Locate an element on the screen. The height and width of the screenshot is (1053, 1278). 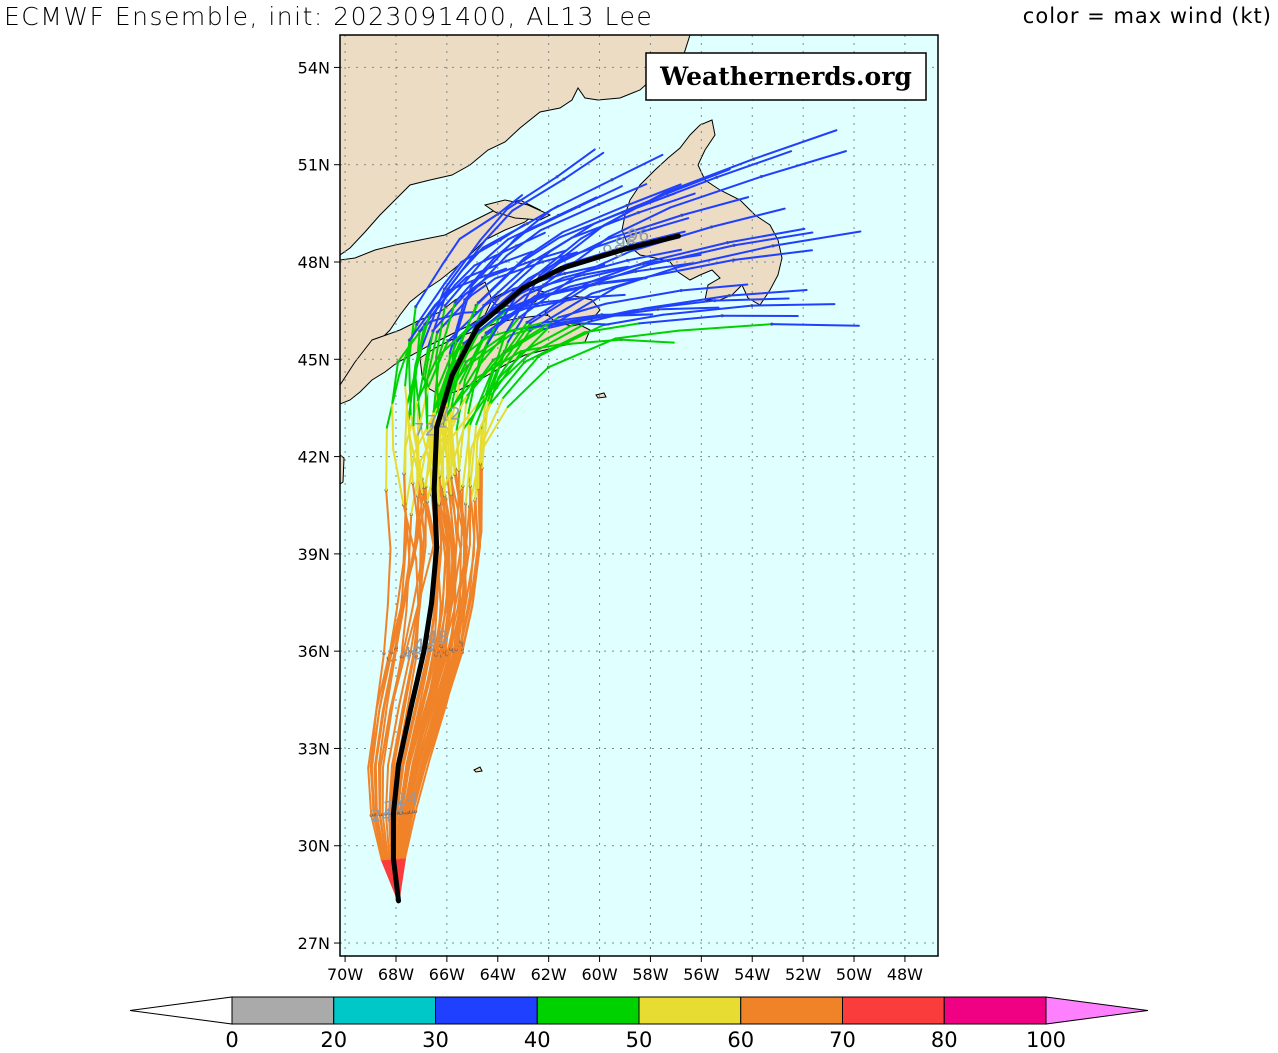
colorbar-tick-label: 40 is located at coordinates (537, 1040).